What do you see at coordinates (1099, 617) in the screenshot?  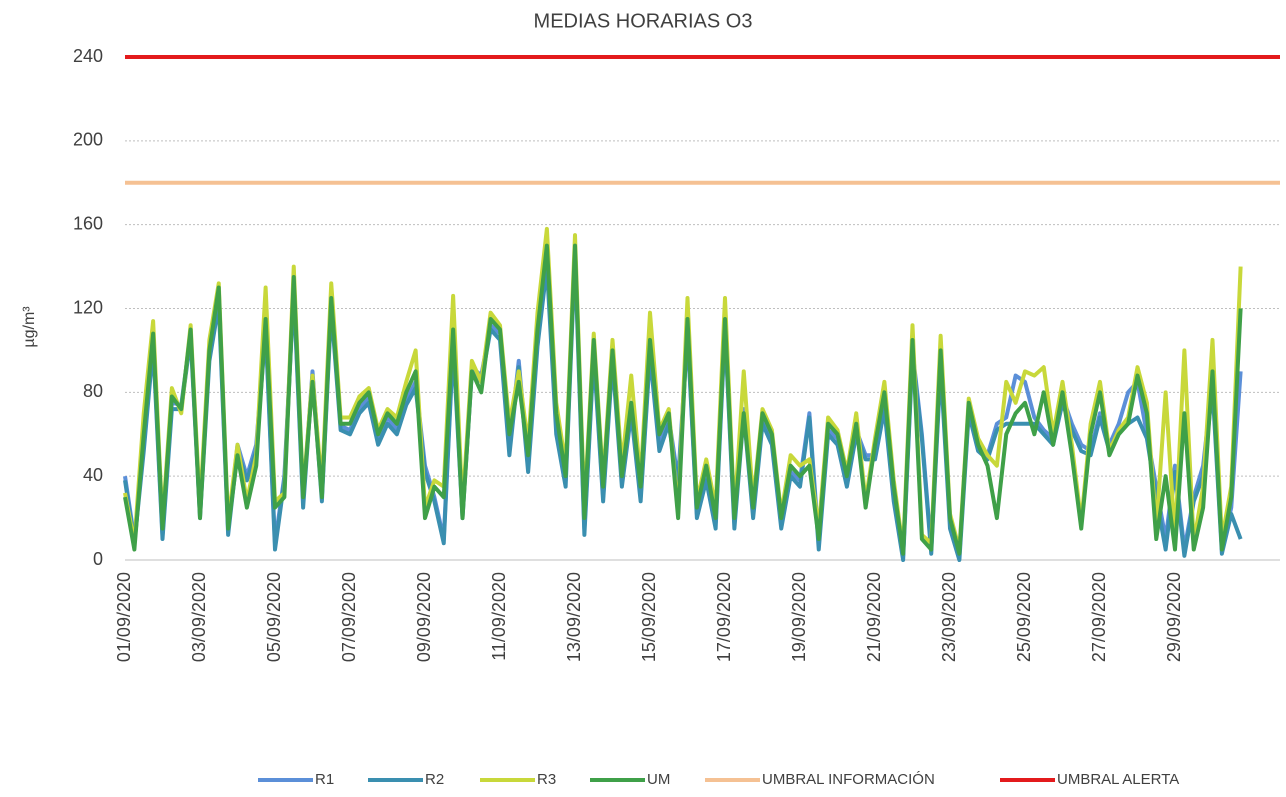 I see `x-tick-label: 27/09/2020` at bounding box center [1099, 617].